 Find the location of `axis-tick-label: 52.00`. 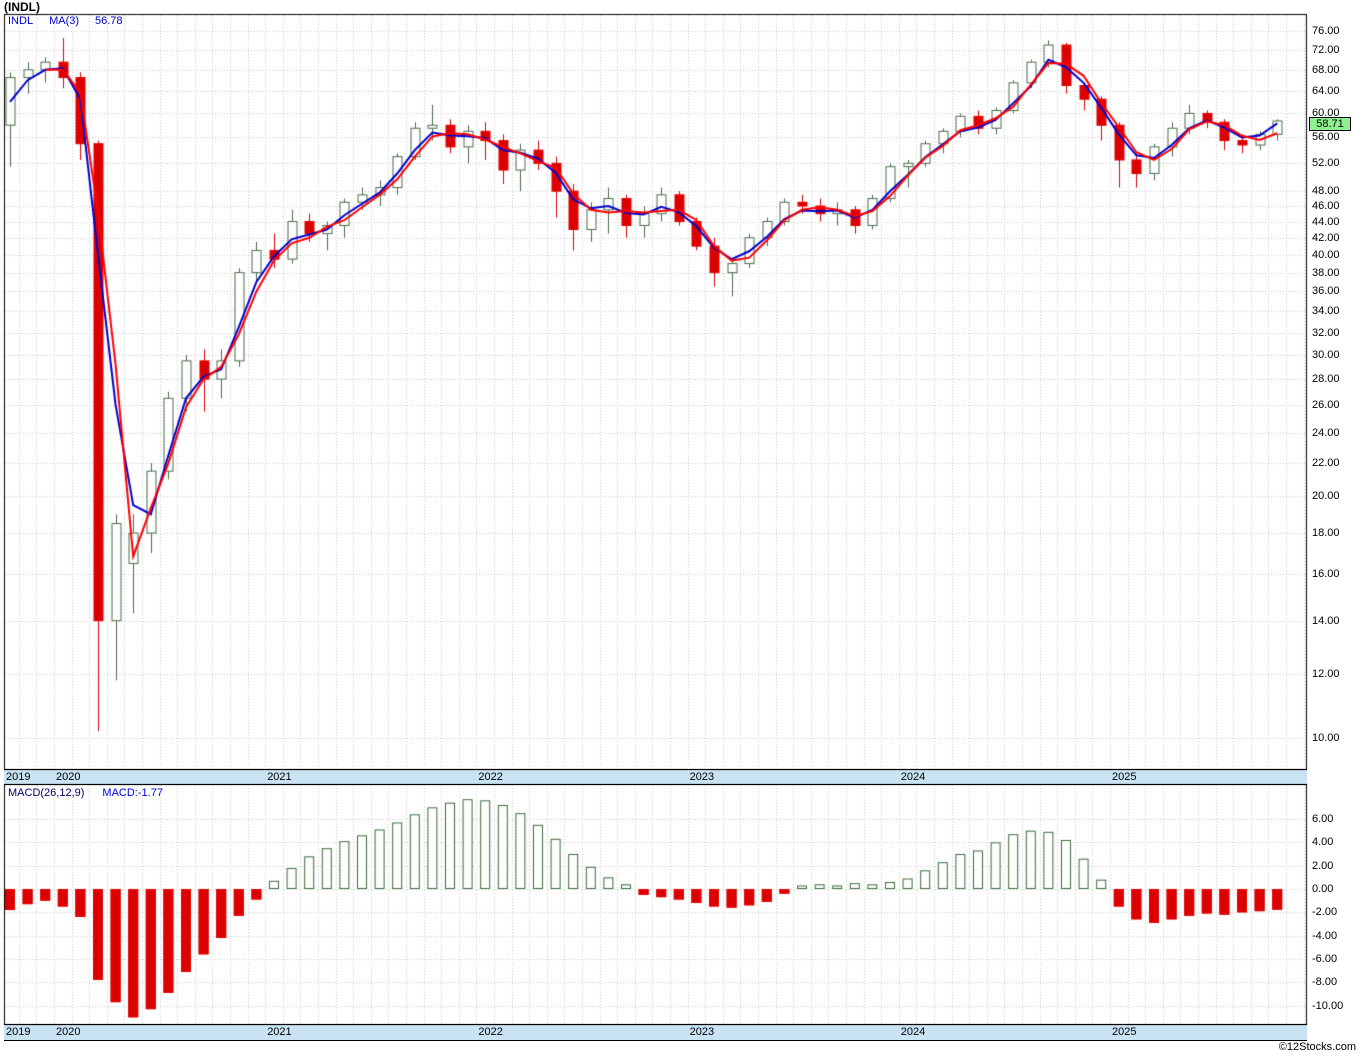

axis-tick-label: 52.00 is located at coordinates (1326, 163).